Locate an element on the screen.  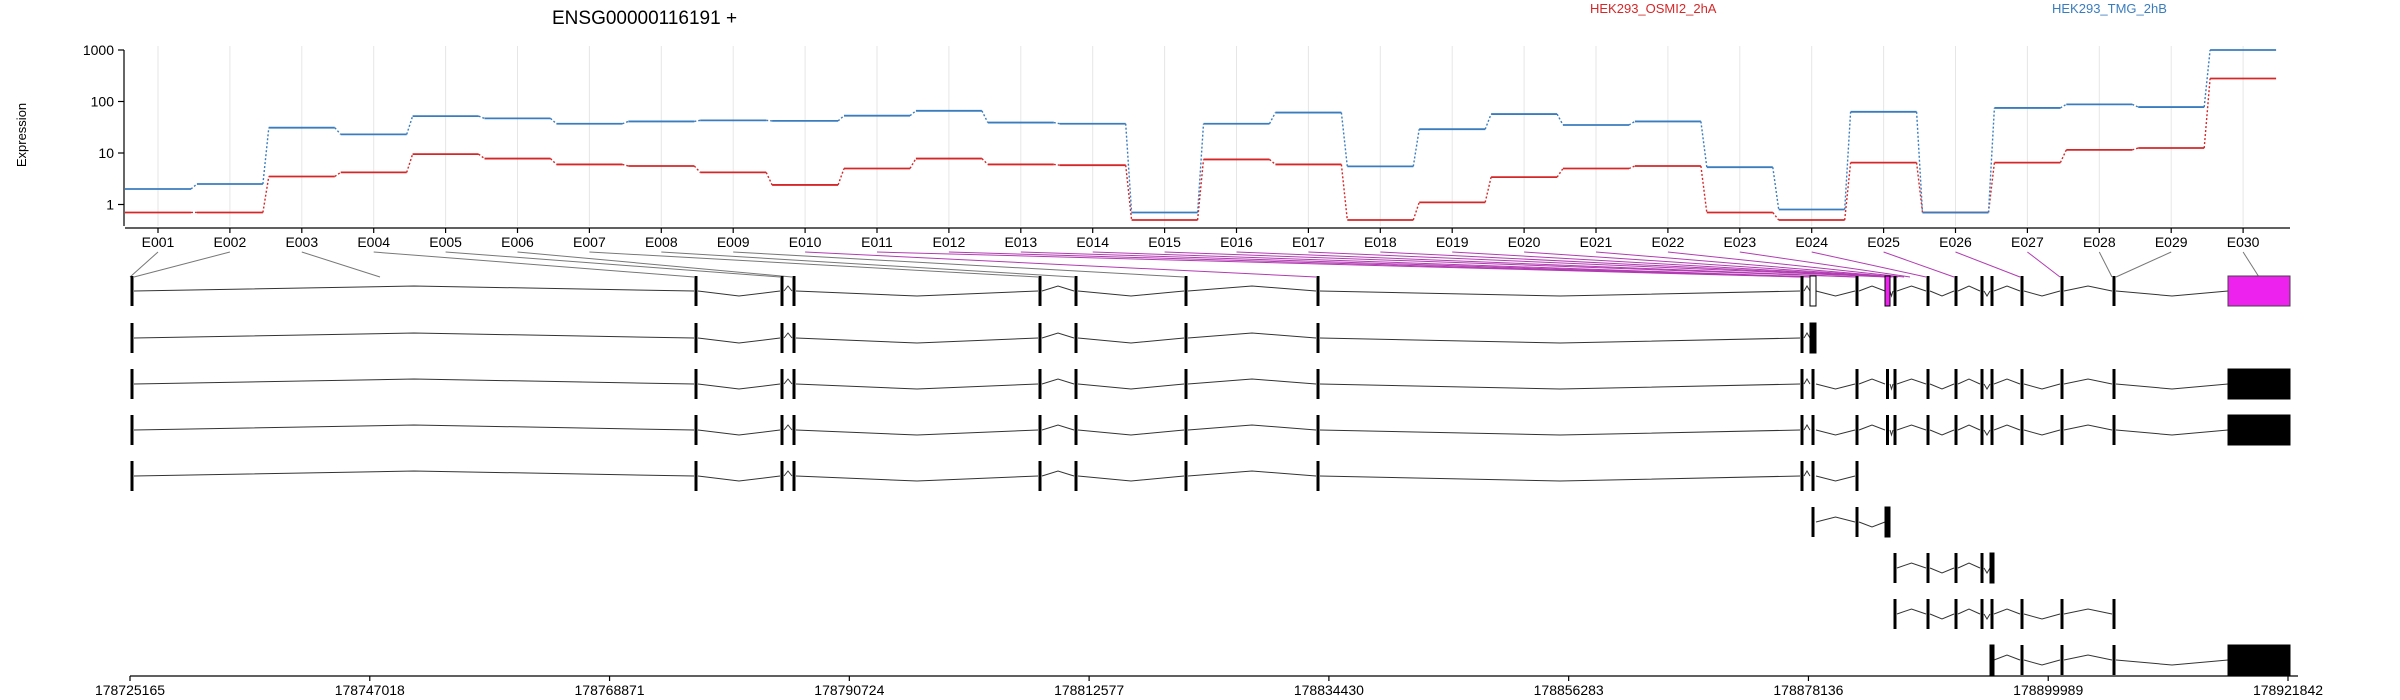
x-tick-label-E011: E011 is located at coordinates (877, 242).